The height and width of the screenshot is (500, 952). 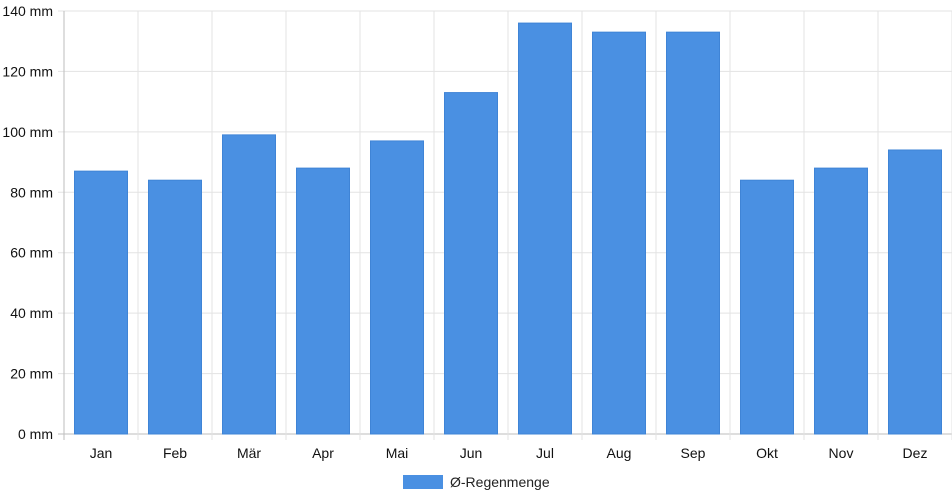 I want to click on bar-okt, so click(x=767, y=307).